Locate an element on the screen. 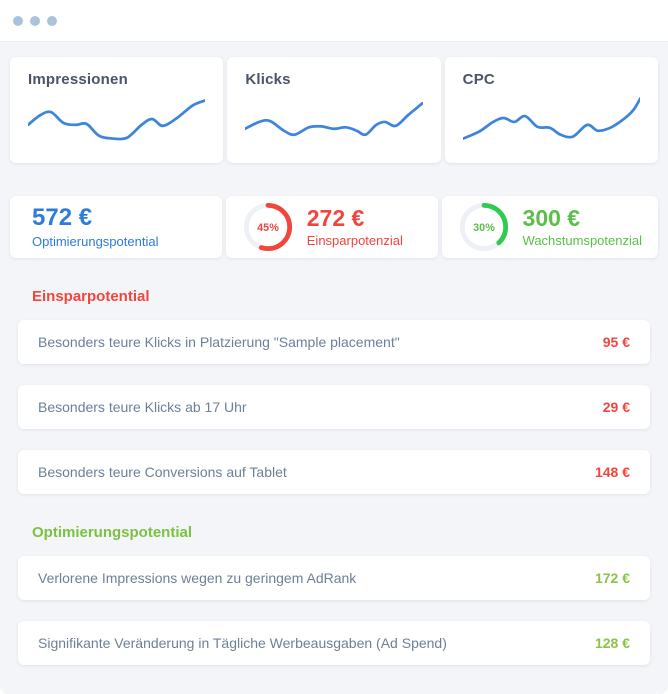 Image resolution: width=668 pixels, height=694 pixels. stat-card-wachstumspotenzial: 30% 300 € Wachstumspotenzial is located at coordinates (549, 227).